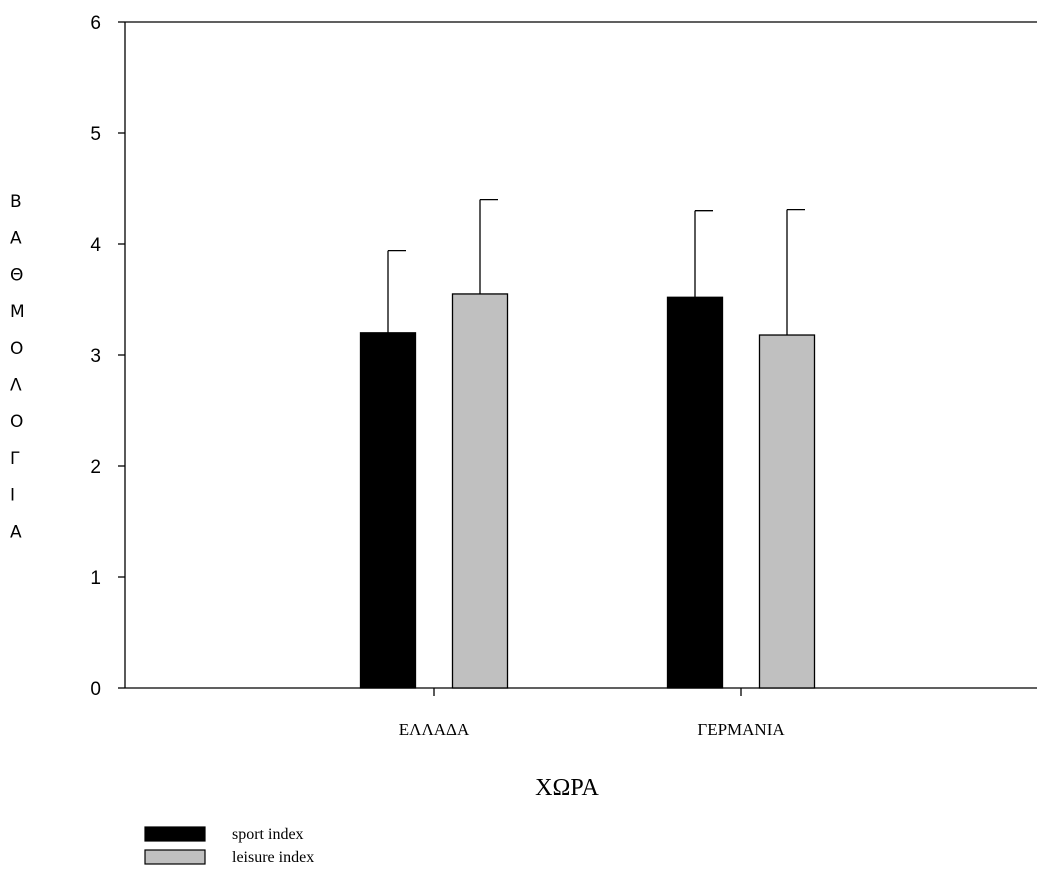 This screenshot has height=886, width=1039. What do you see at coordinates (16, 275) in the screenshot?
I see `y-axis-title-letter: Θ` at bounding box center [16, 275].